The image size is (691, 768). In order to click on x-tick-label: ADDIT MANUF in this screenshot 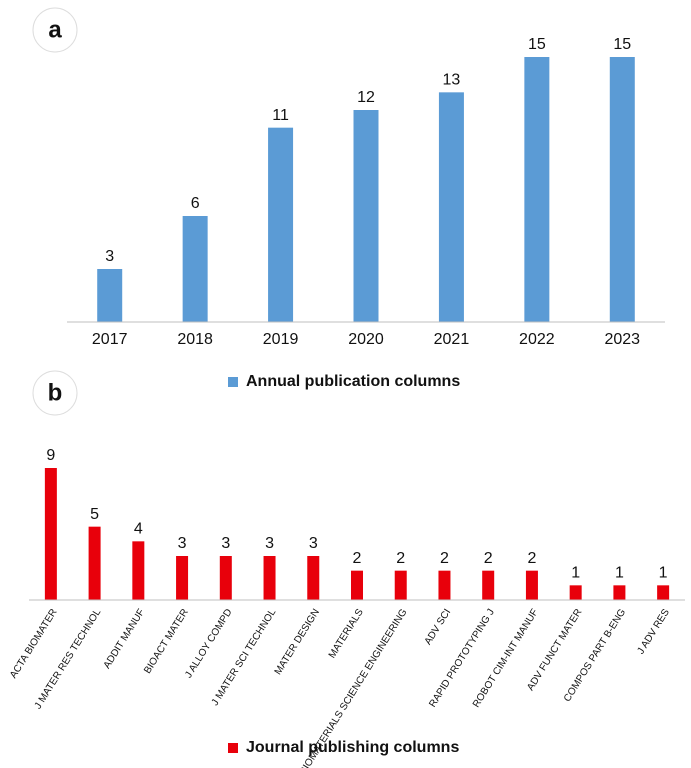, I will do `click(124, 639)`.